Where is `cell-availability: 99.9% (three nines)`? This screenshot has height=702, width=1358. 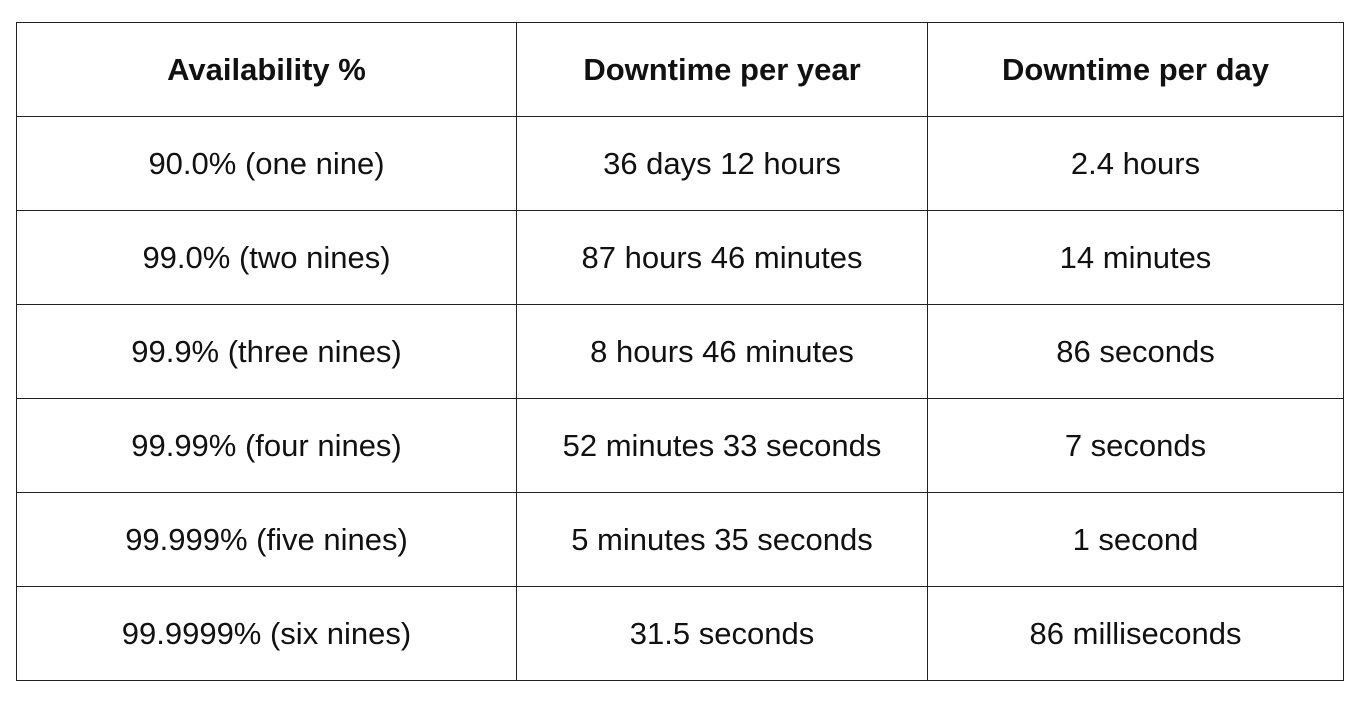 cell-availability: 99.9% (three nines) is located at coordinates (266, 351).